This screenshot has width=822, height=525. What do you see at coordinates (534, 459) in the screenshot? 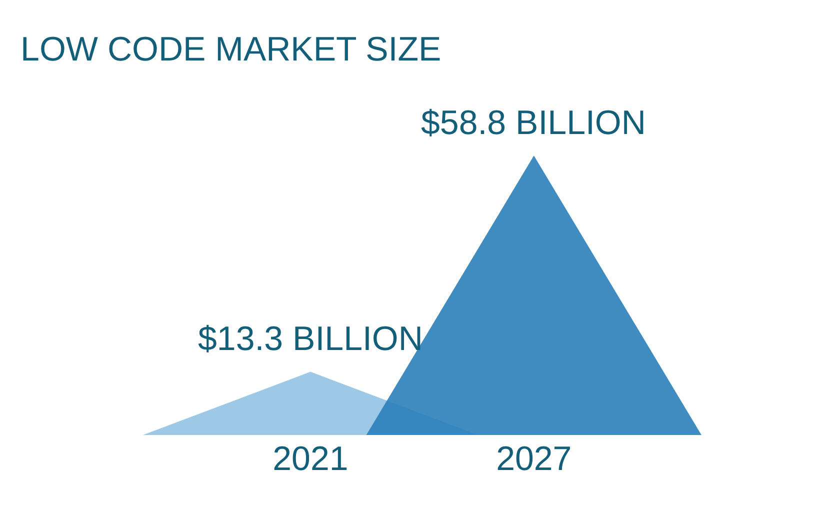
I see `category-label: 2027` at bounding box center [534, 459].